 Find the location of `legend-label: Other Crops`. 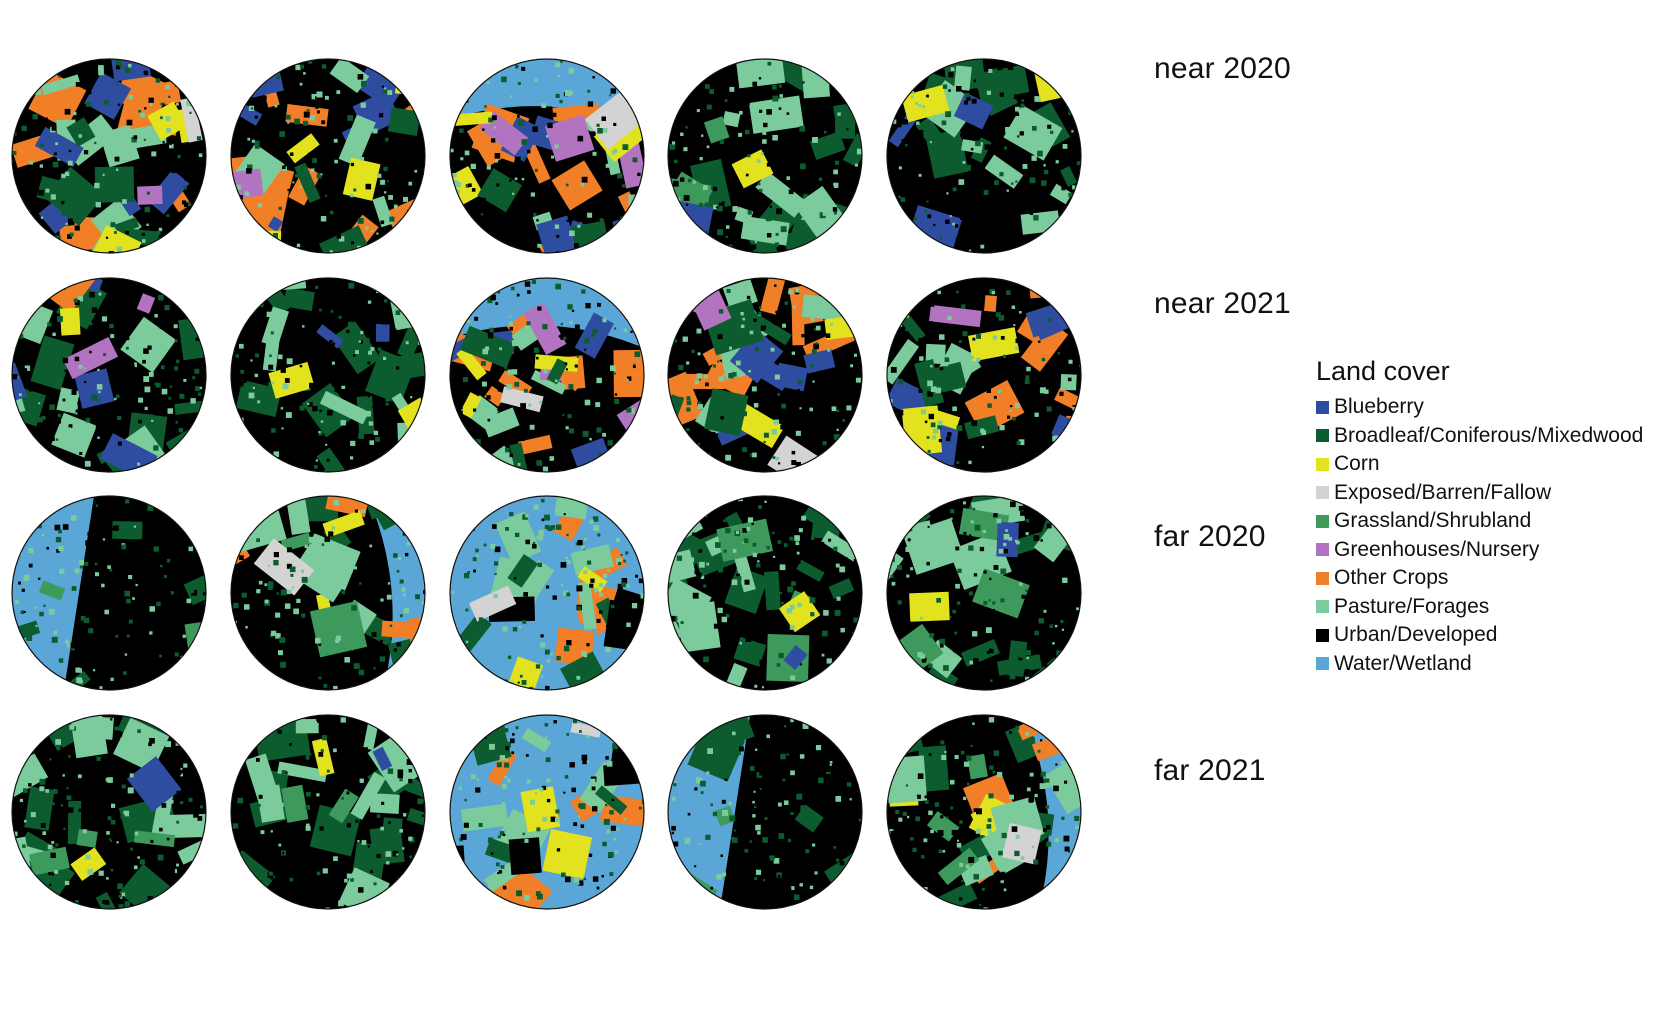

legend-label: Other Crops is located at coordinates (1391, 578).